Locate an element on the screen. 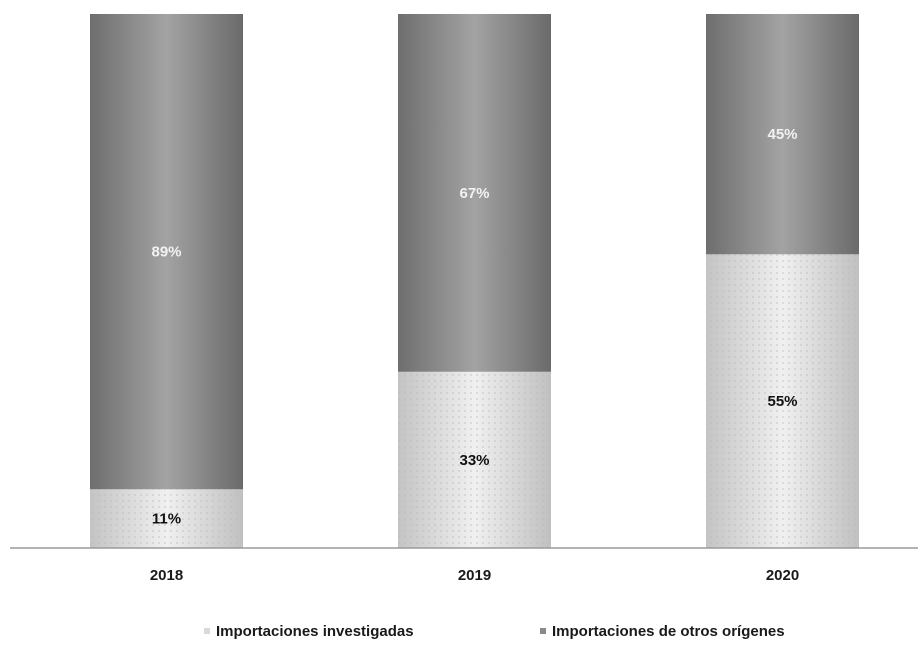 The height and width of the screenshot is (647, 923). x-tick-2020: 2020 is located at coordinates (782, 575).